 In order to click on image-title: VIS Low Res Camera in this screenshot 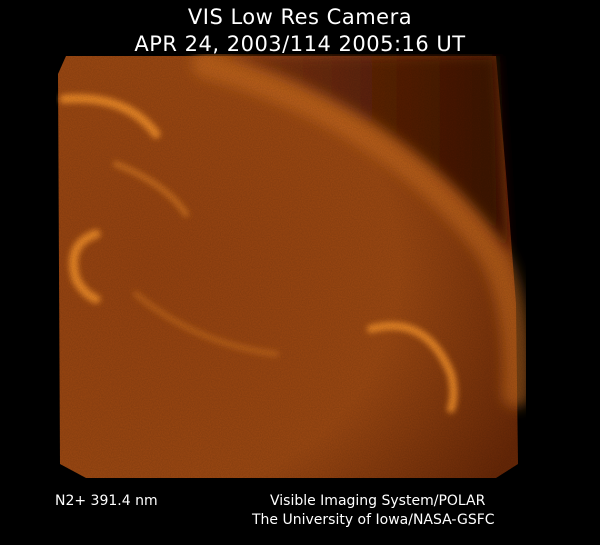, I will do `click(300, 17)`.